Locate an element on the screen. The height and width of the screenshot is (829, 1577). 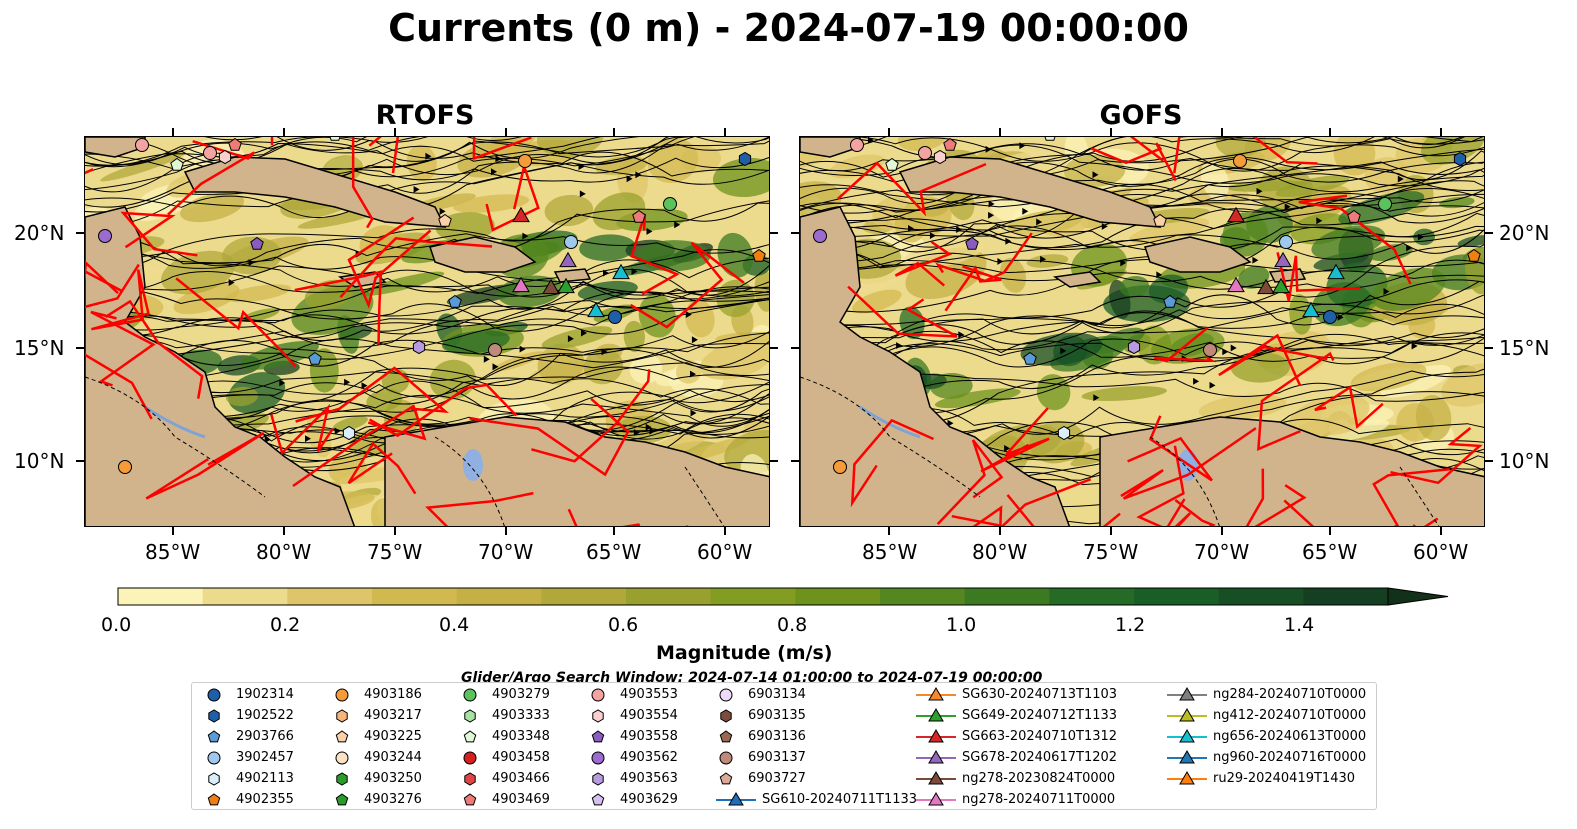
legend-entry-label: 4903629 is located at coordinates (649, 799).